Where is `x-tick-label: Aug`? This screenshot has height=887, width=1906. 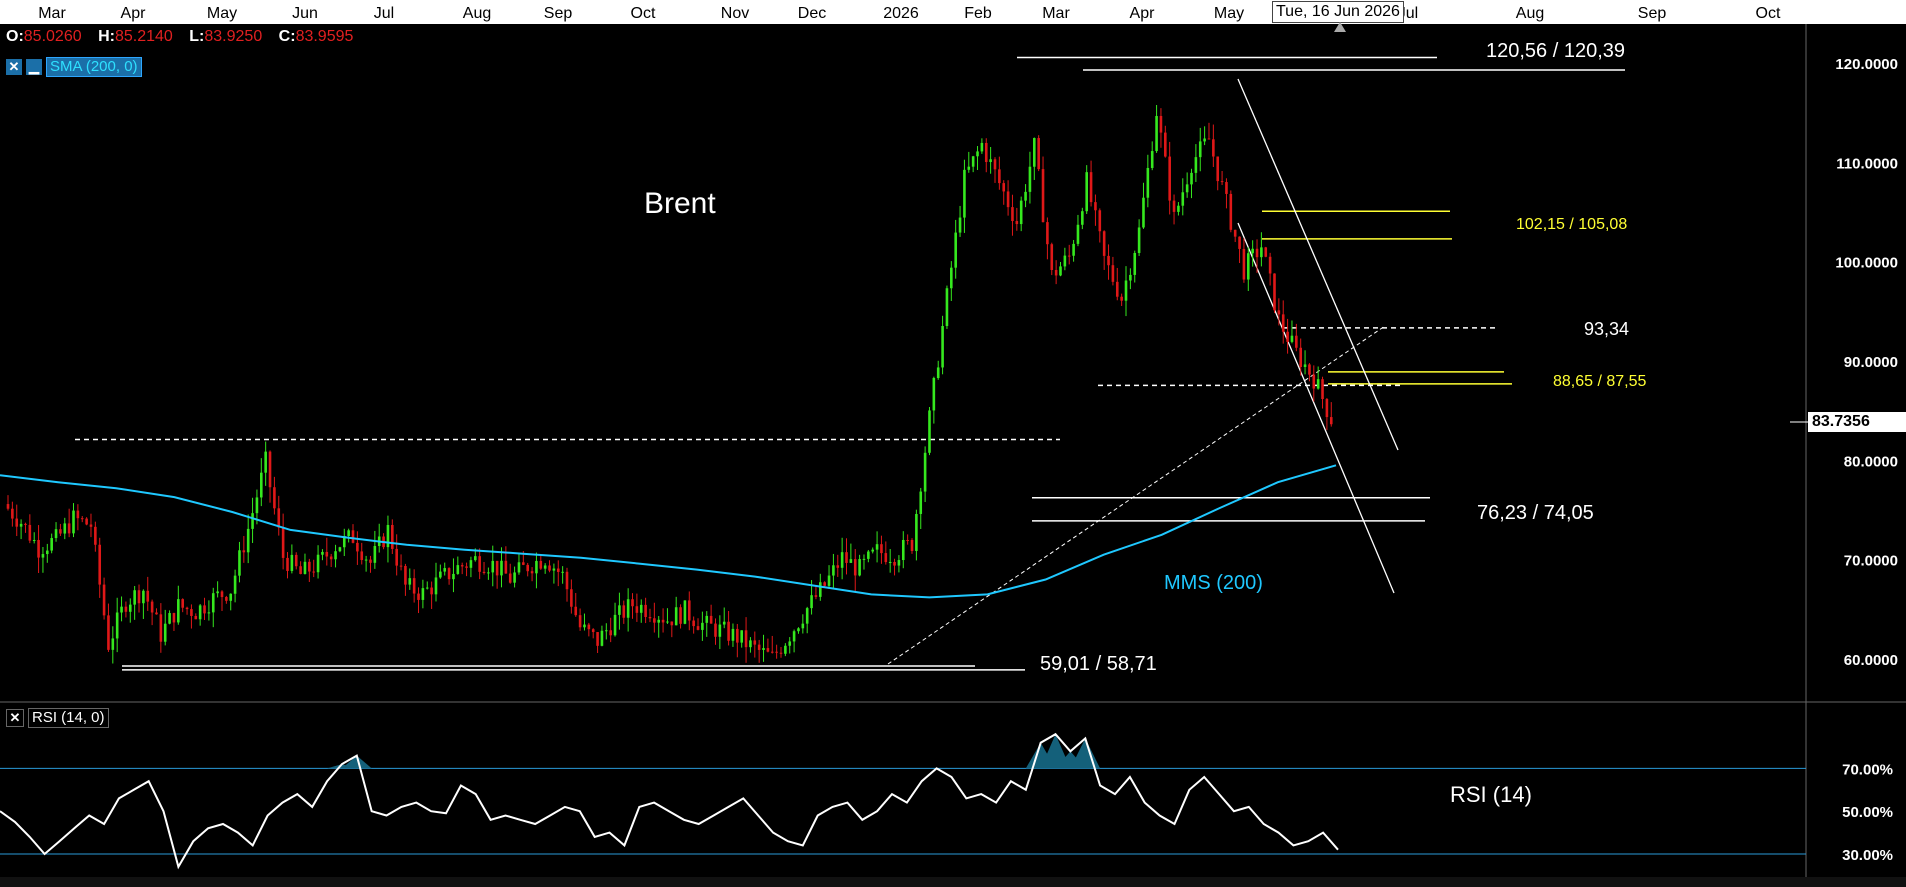
x-tick-label: Aug is located at coordinates (1530, 13).